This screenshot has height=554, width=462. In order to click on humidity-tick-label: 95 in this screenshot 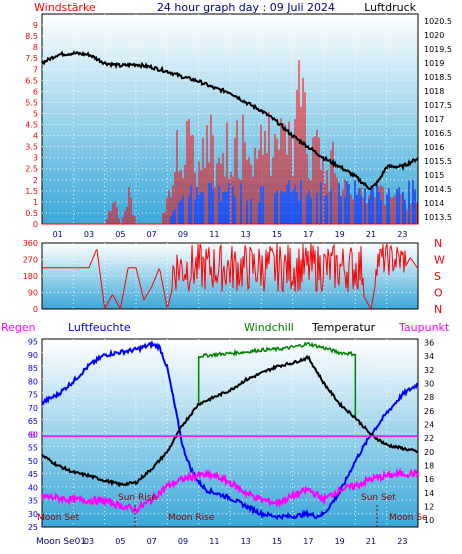, I will do `click(33, 342)`.